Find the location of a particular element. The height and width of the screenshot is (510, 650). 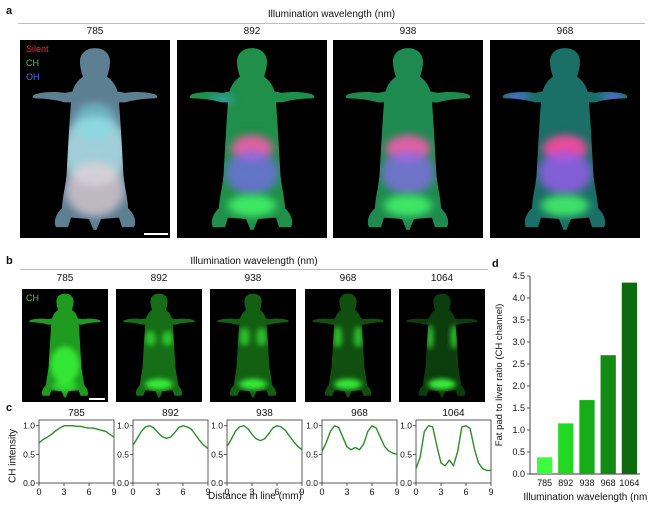

profile-chart-938: 938 0 3 6 9 0.0 0.5 1.0 is located at coordinates (257, 452).